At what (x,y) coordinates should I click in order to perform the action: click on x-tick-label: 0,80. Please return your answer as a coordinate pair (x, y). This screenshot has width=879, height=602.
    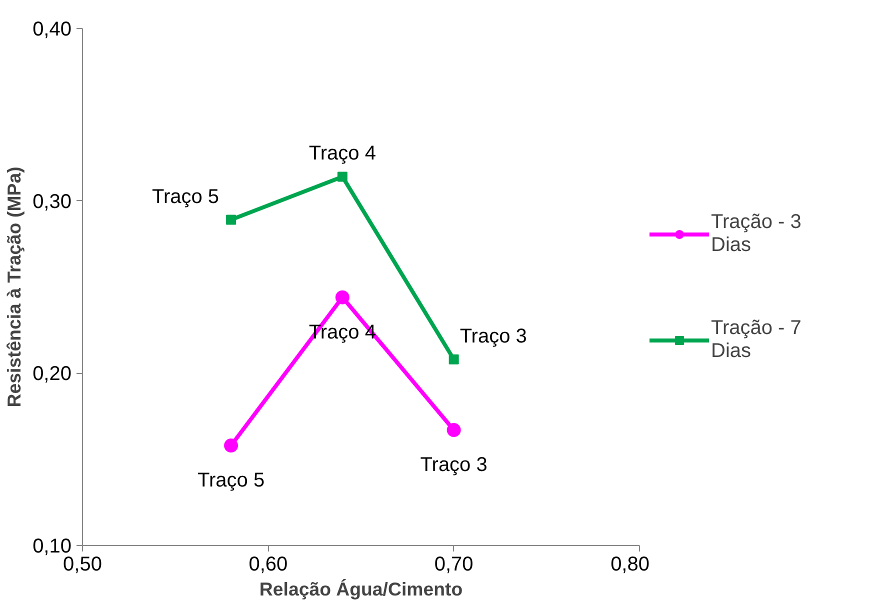
    Looking at the image, I should click on (630, 565).